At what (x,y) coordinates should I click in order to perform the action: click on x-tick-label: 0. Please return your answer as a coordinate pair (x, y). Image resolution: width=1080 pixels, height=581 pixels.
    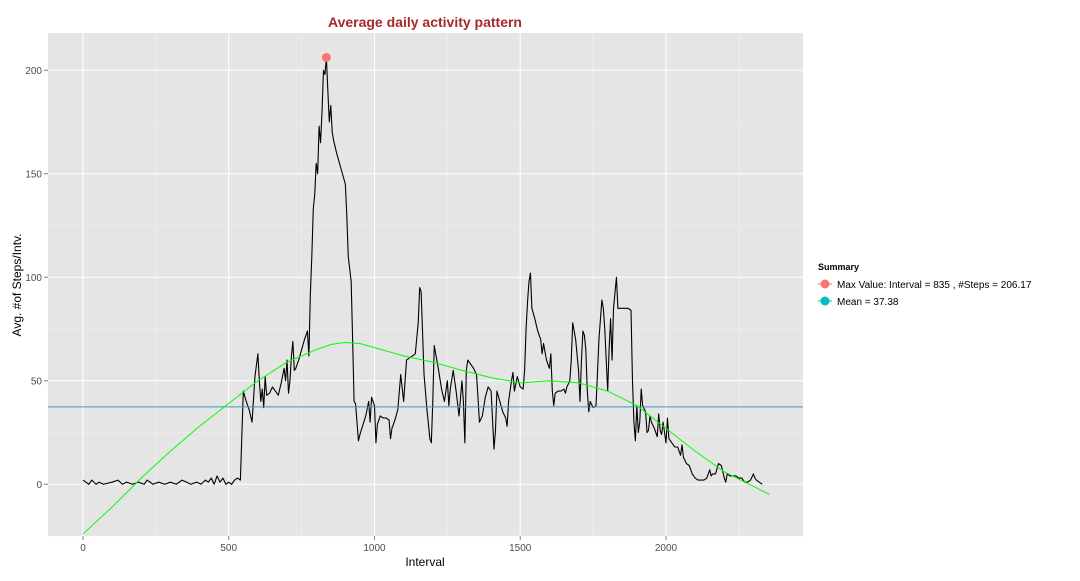
    Looking at the image, I should click on (83, 548).